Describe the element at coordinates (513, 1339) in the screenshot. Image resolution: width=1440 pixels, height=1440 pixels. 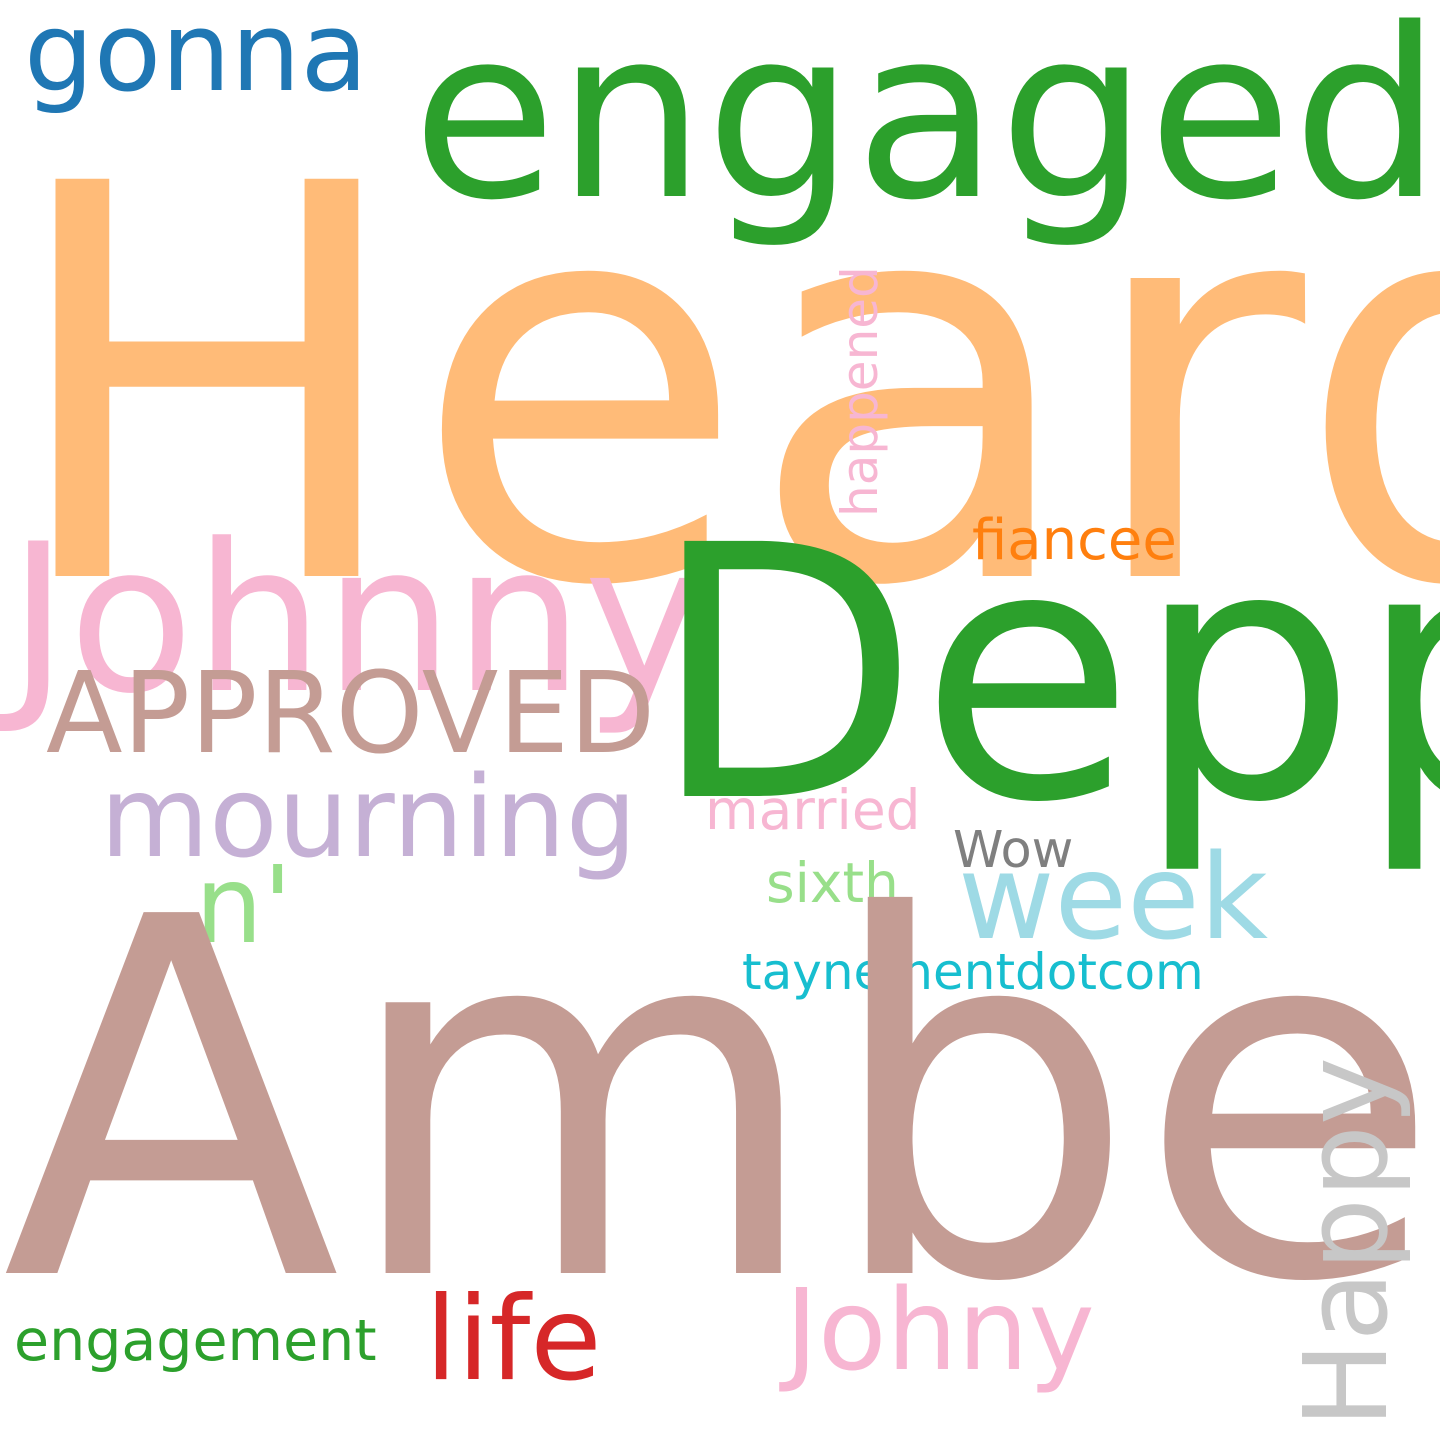
I see `word-life: life` at that location.